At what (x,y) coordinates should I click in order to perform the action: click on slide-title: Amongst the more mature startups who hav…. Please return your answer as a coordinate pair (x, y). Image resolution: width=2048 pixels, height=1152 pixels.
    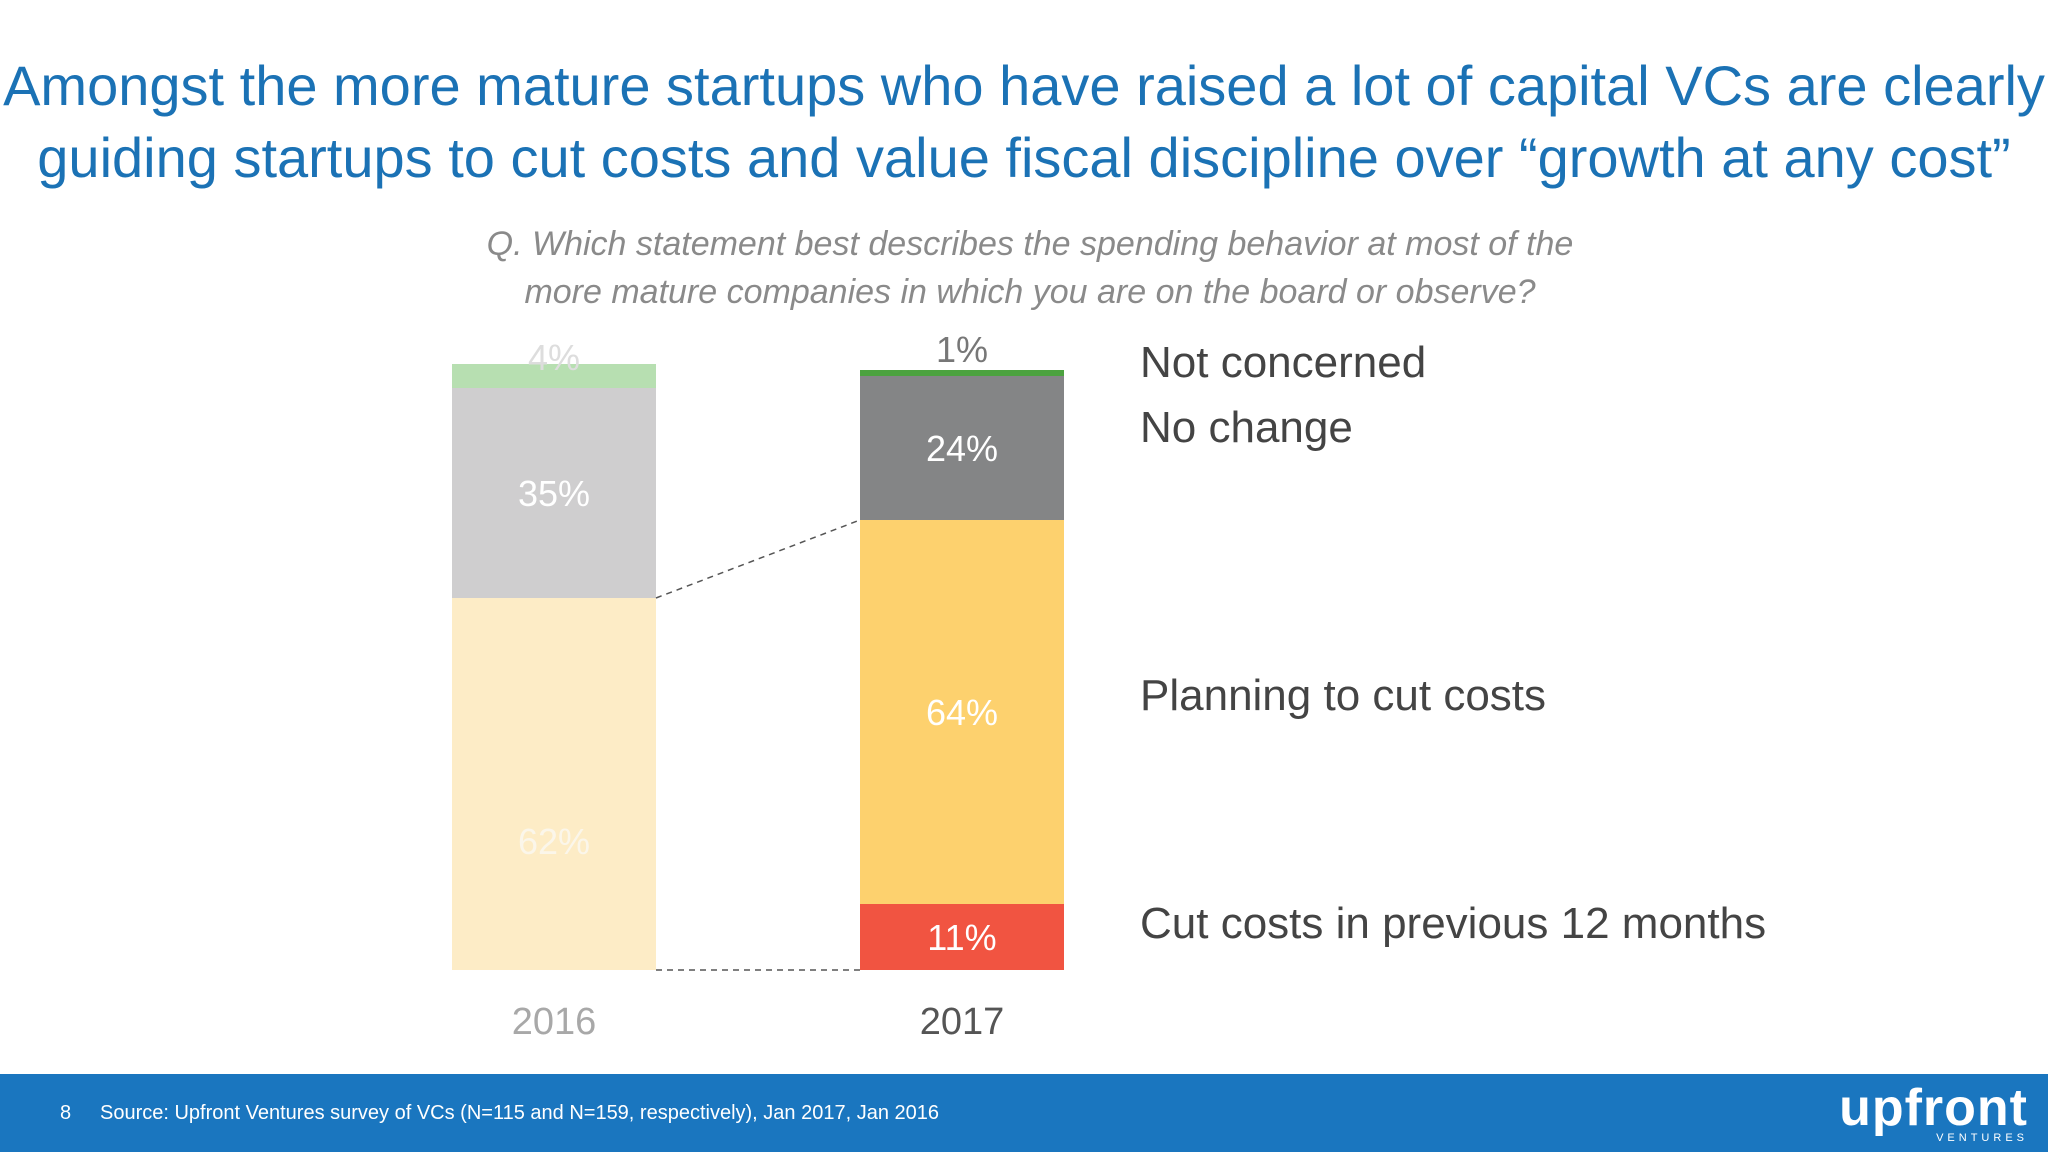
    Looking at the image, I should click on (1024, 122).